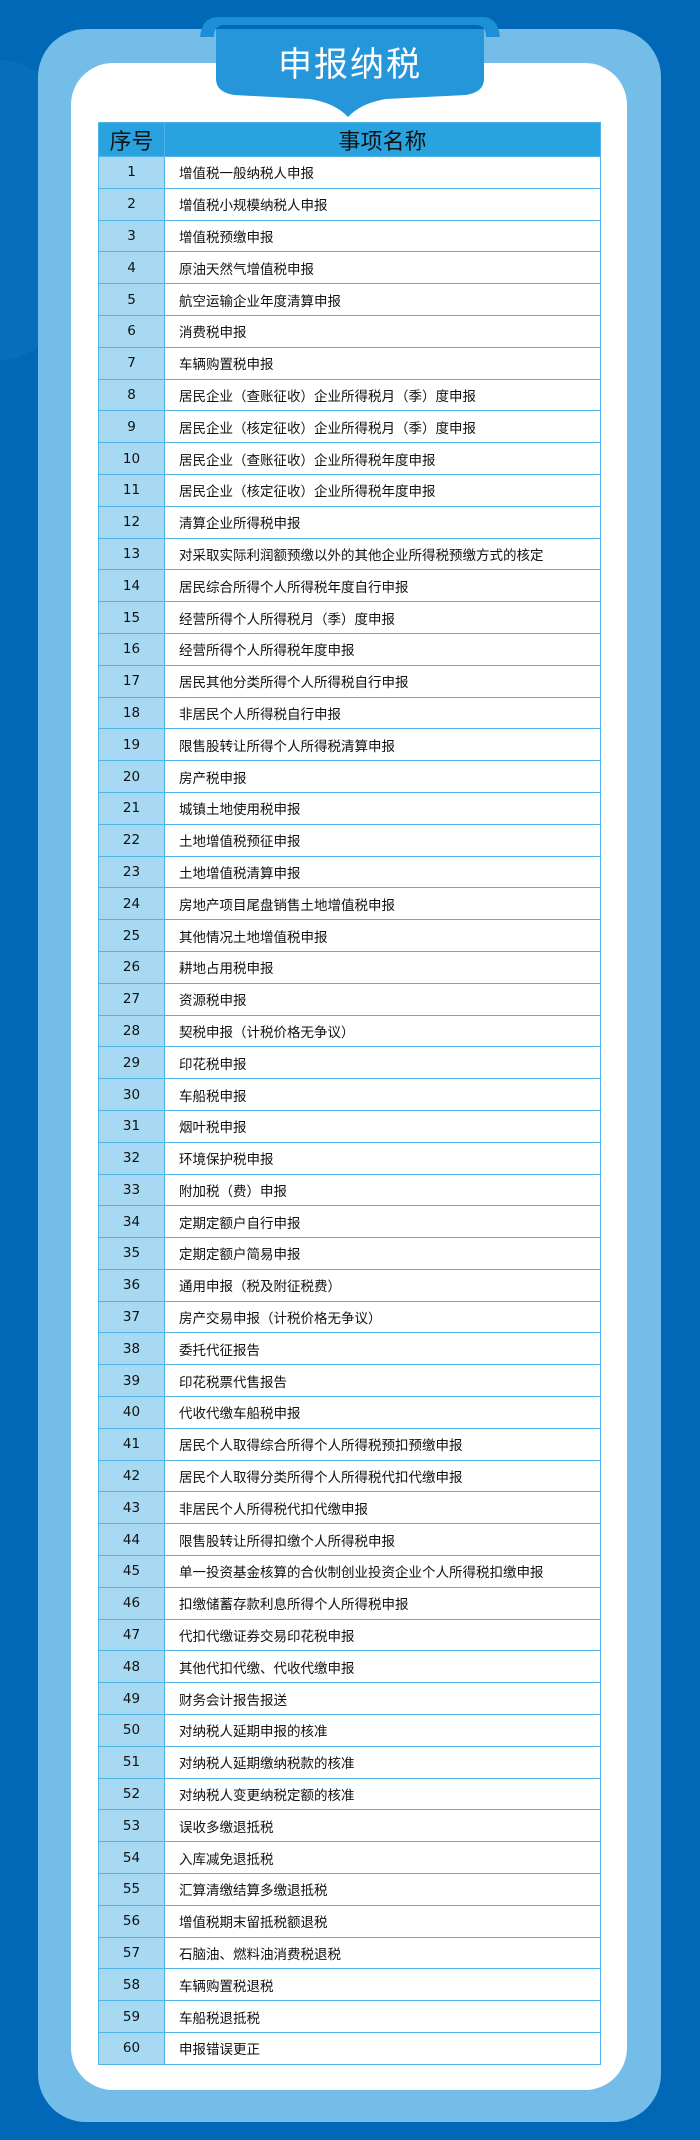 This screenshot has width=700, height=2140. I want to click on row-item-name: 委托代征报告, so click(382, 1349).